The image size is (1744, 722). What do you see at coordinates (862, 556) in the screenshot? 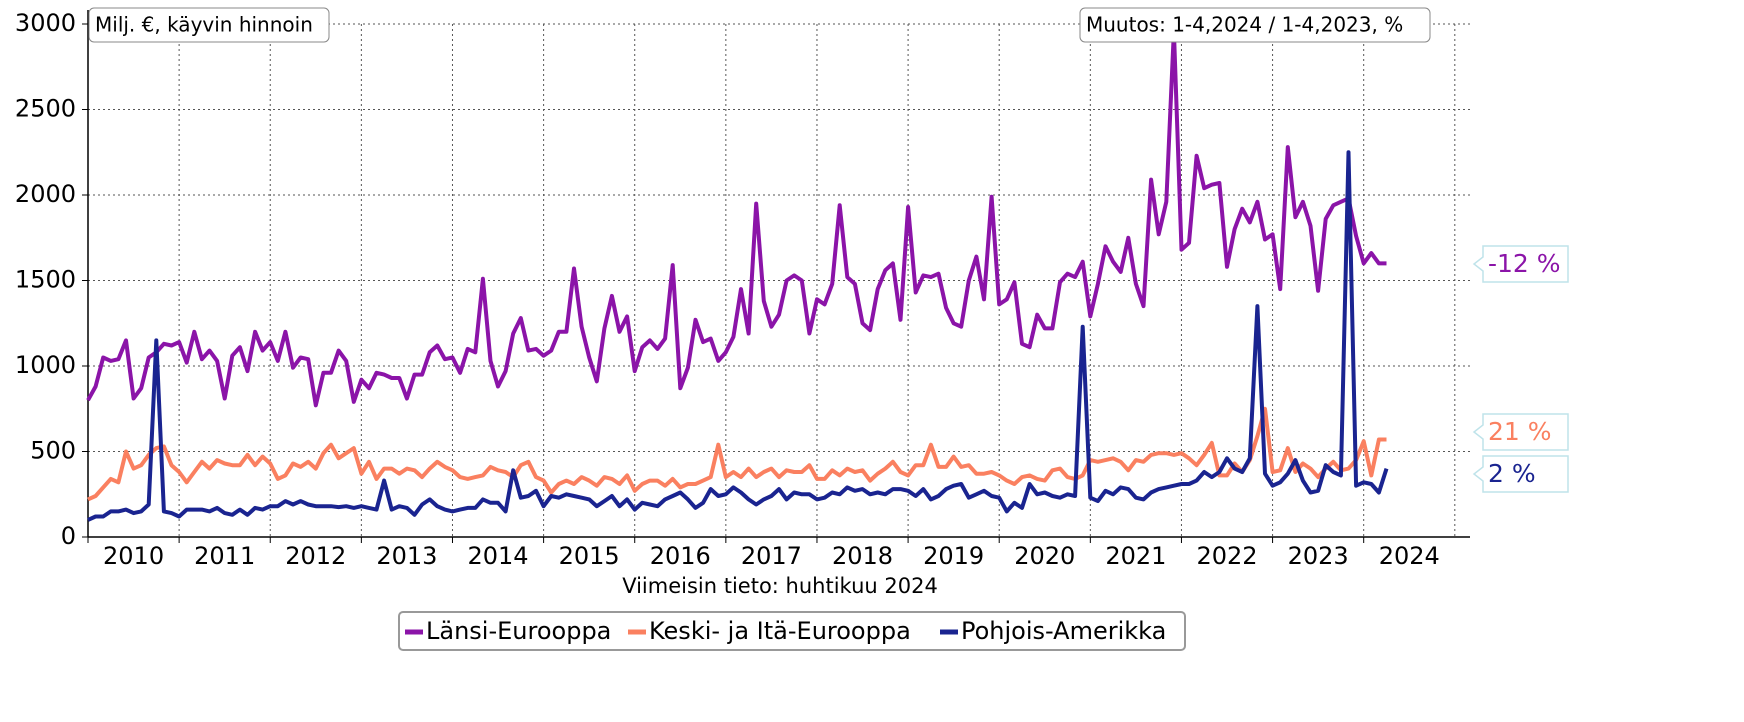
I see `x-tick-label: 2018` at bounding box center [862, 556].